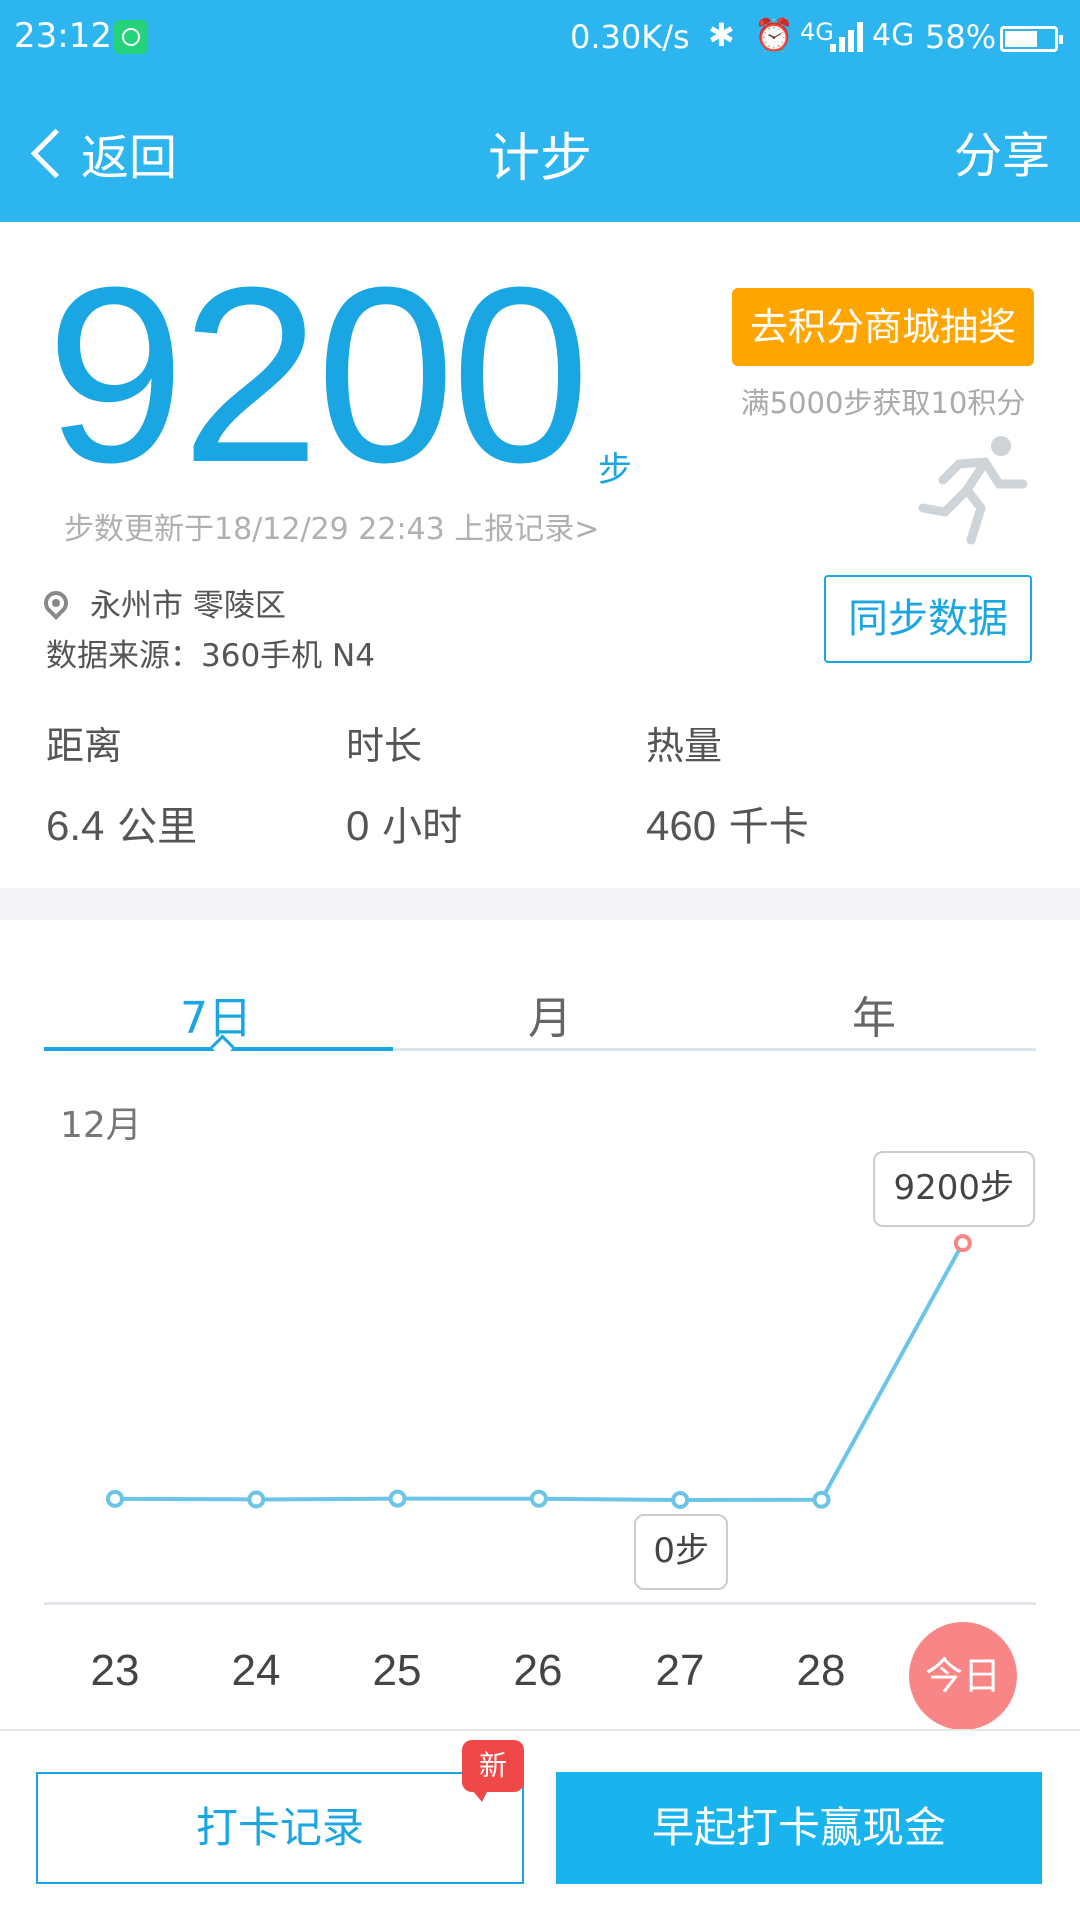 The height and width of the screenshot is (1920, 1080). What do you see at coordinates (540, 1049) in the screenshot?
I see `tab-underline` at bounding box center [540, 1049].